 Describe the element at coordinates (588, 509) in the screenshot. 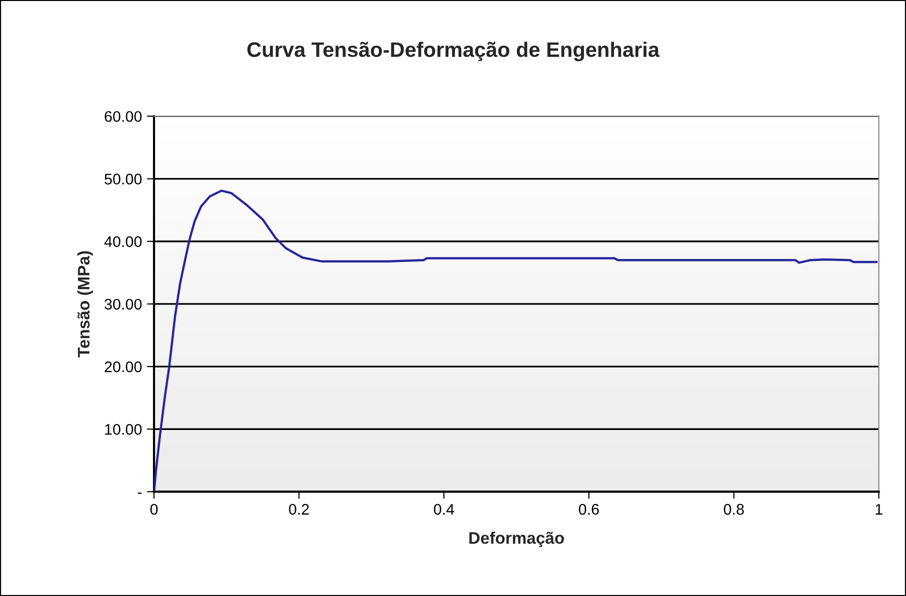

I see `x-tick-label: 0.6` at that location.